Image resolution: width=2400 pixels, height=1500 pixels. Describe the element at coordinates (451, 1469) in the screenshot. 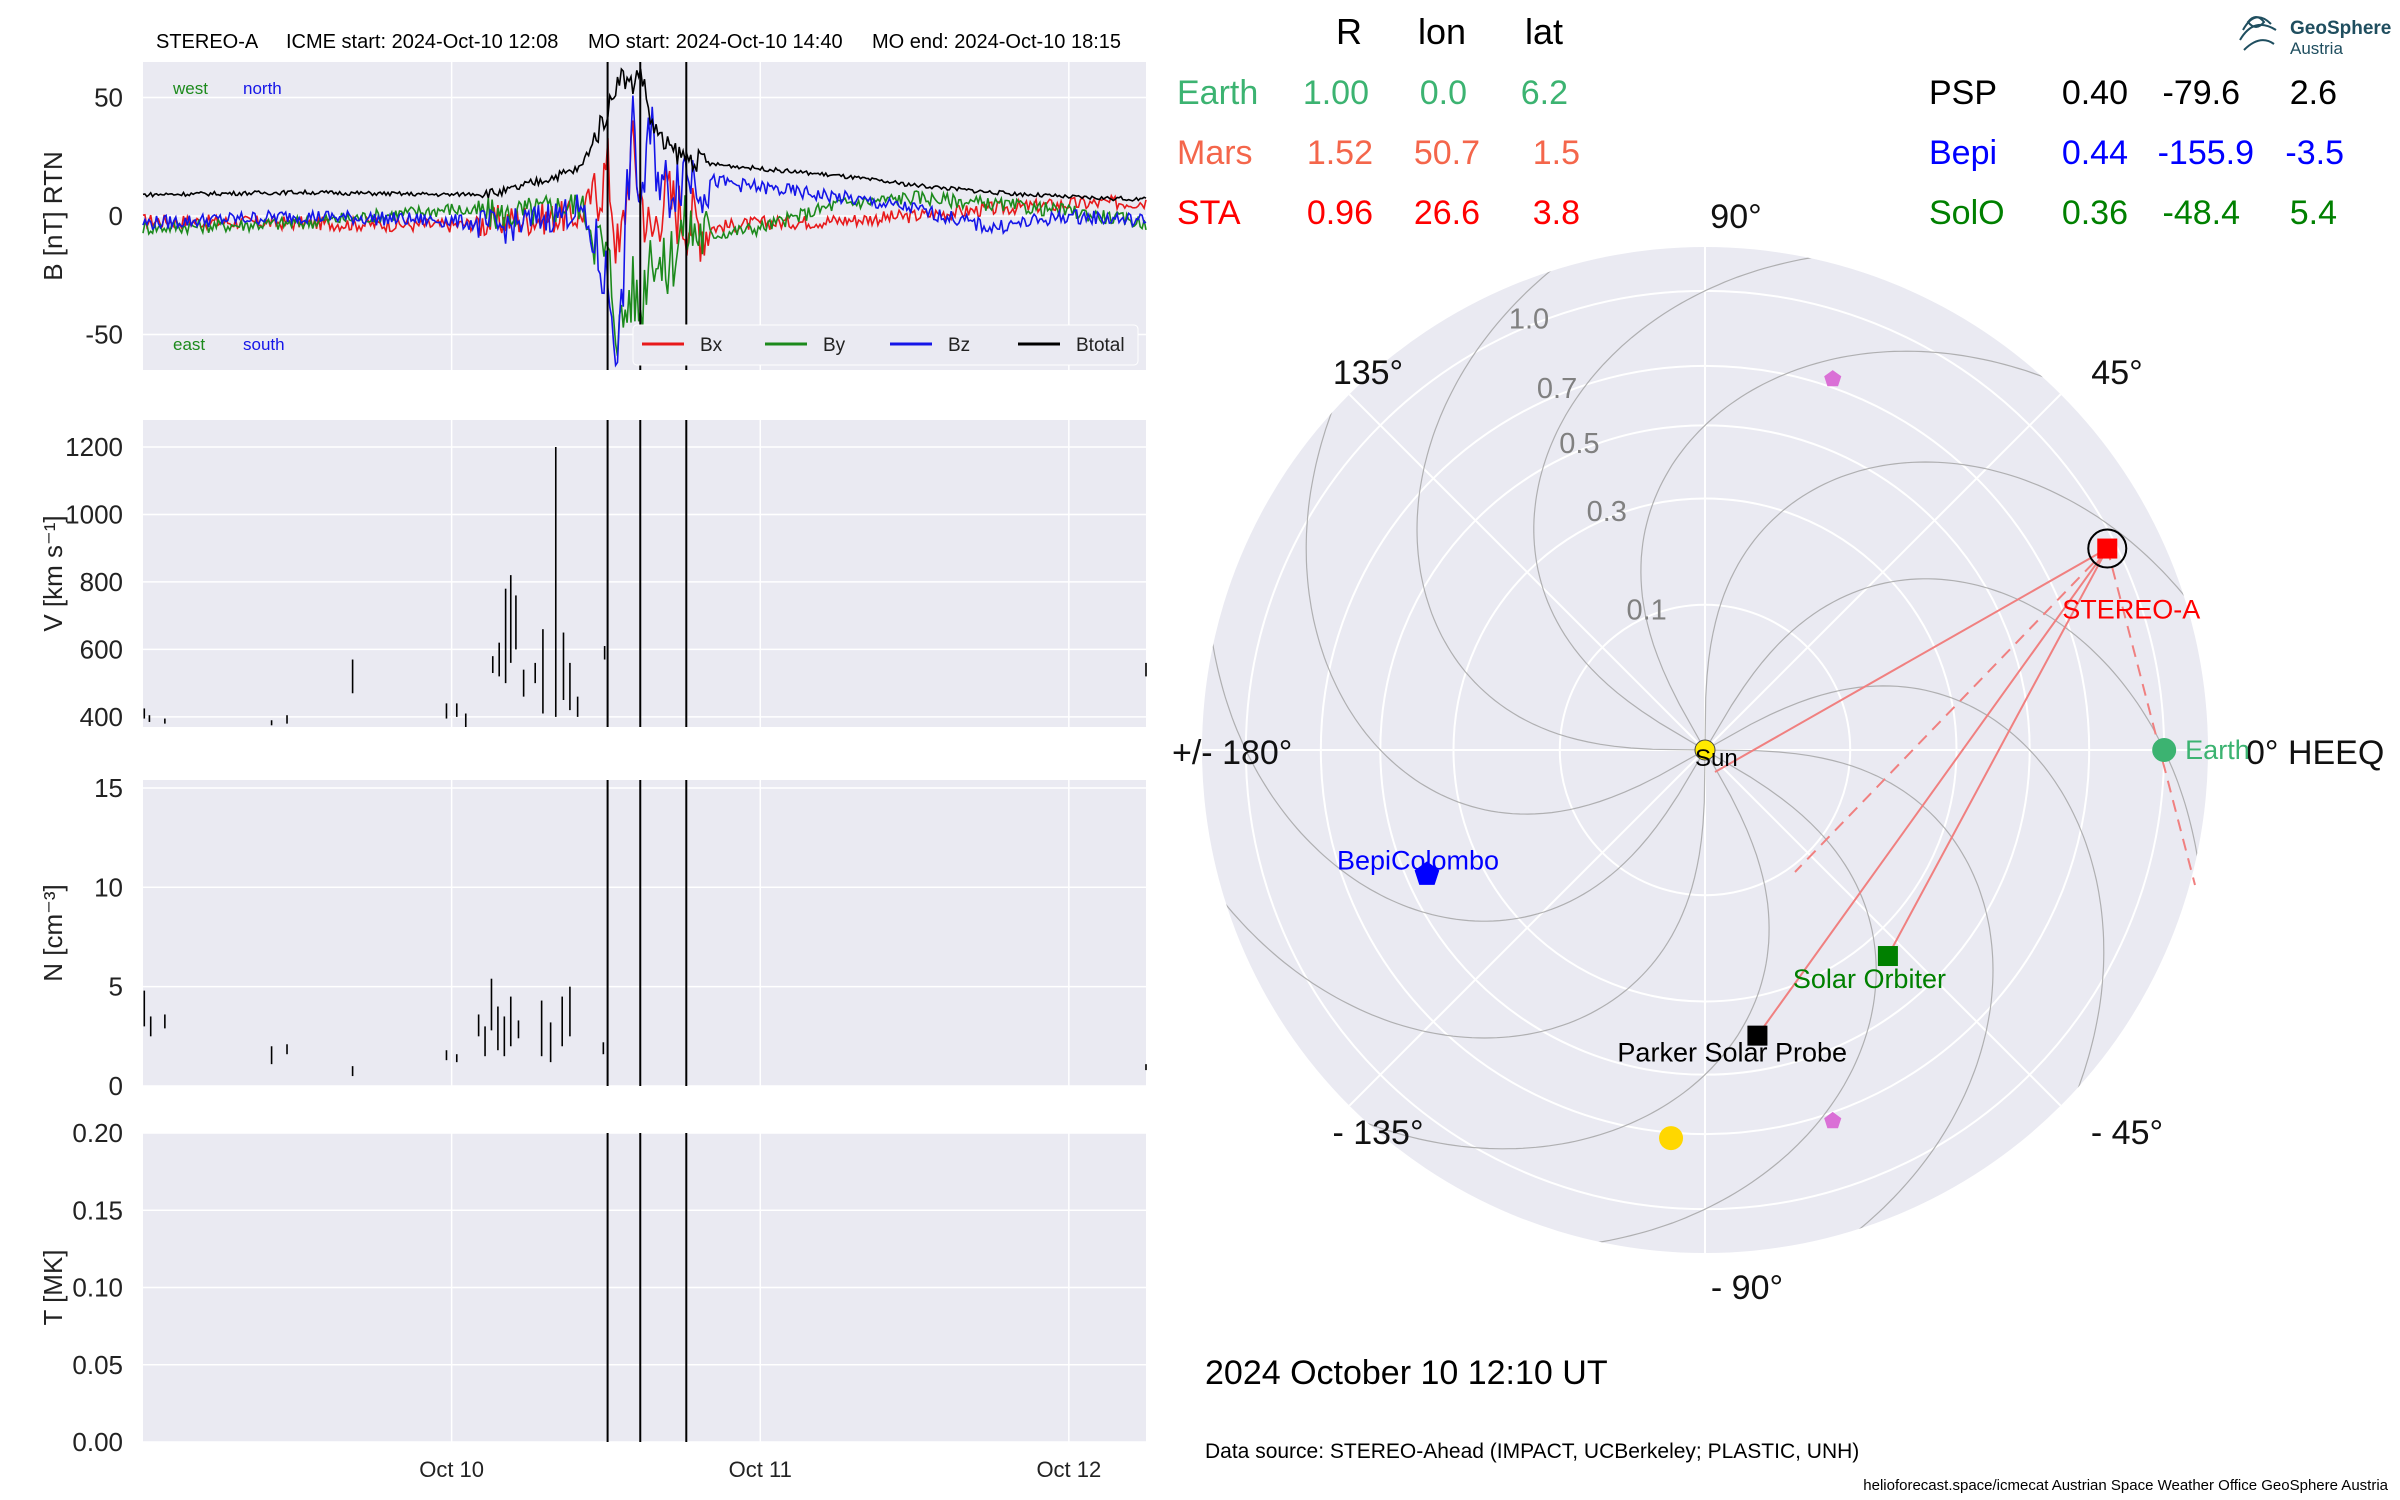

I see `x-tick-label: Oct 10` at that location.